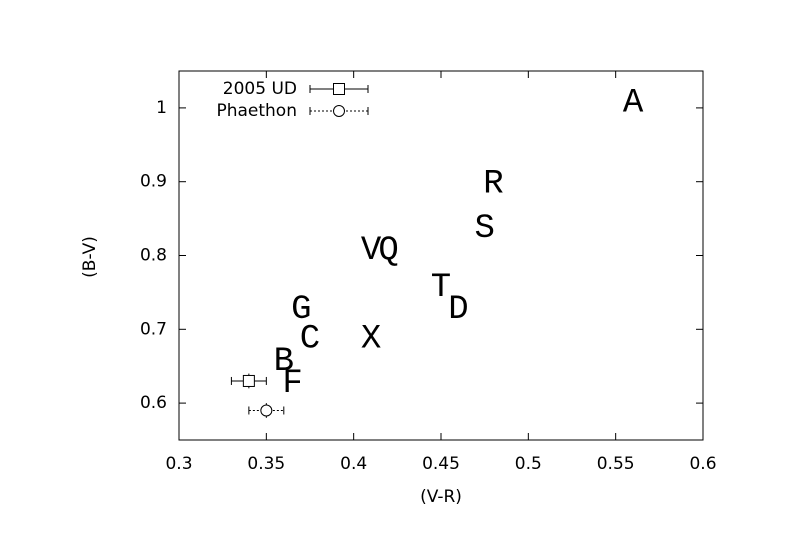 This screenshot has width=792, height=554. Describe the element at coordinates (371, 340) in the screenshot. I see `class-label: X` at that location.